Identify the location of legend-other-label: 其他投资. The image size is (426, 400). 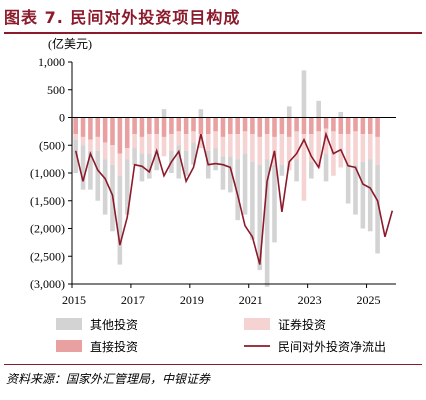
(114, 324).